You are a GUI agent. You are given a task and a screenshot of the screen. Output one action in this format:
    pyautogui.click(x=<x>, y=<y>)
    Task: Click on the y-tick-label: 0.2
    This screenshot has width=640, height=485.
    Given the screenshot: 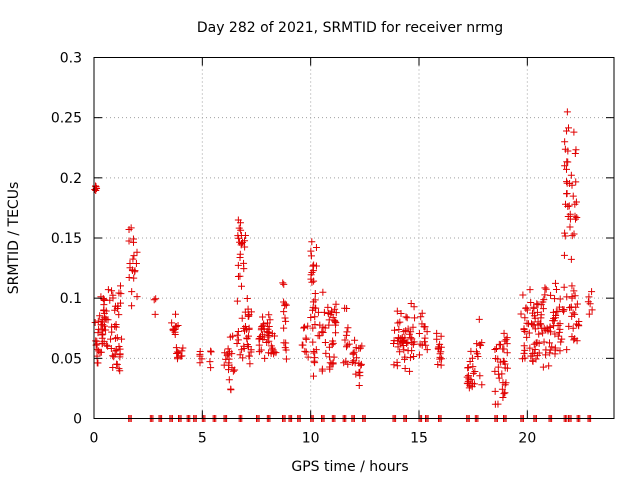 What is the action you would take?
    pyautogui.click(x=71, y=179)
    